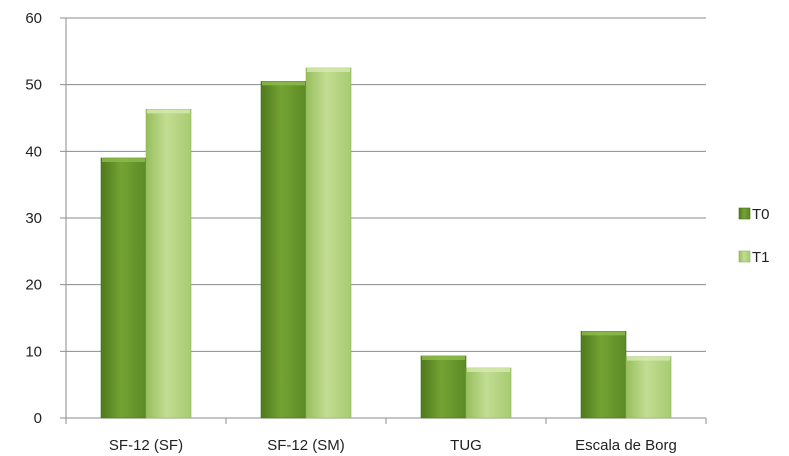  Describe the element at coordinates (33, 151) in the screenshot. I see `y-tick-label: 40` at that location.